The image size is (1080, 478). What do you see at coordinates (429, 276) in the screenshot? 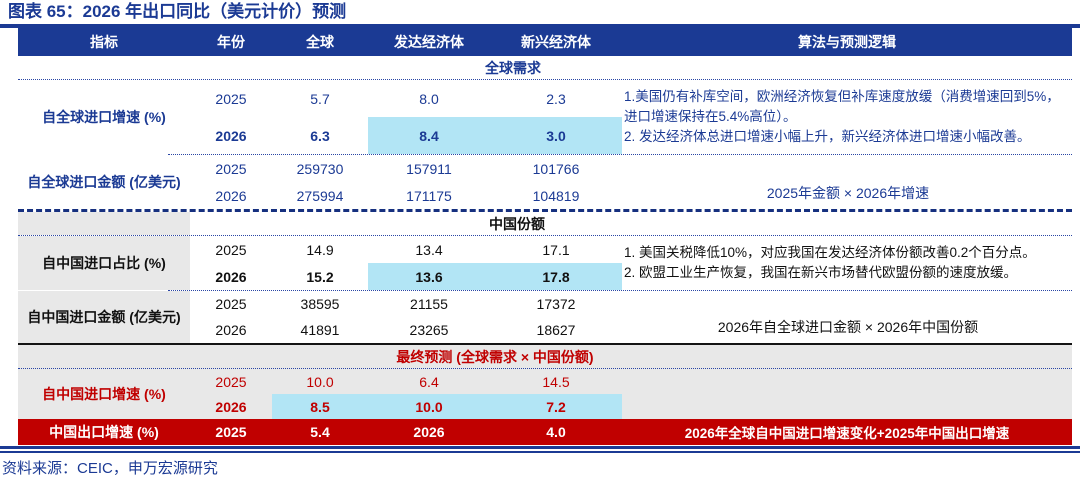
I see `cell-developed-highlighted: 13.6` at bounding box center [429, 276].